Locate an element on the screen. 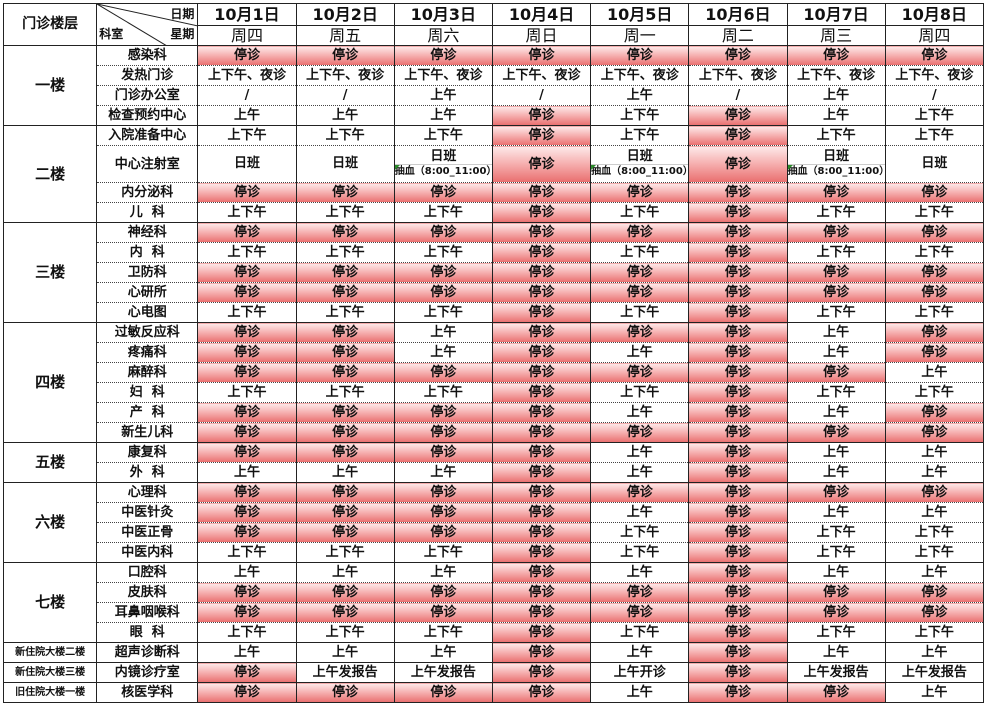  diagonal-lines is located at coordinates (147, 24).